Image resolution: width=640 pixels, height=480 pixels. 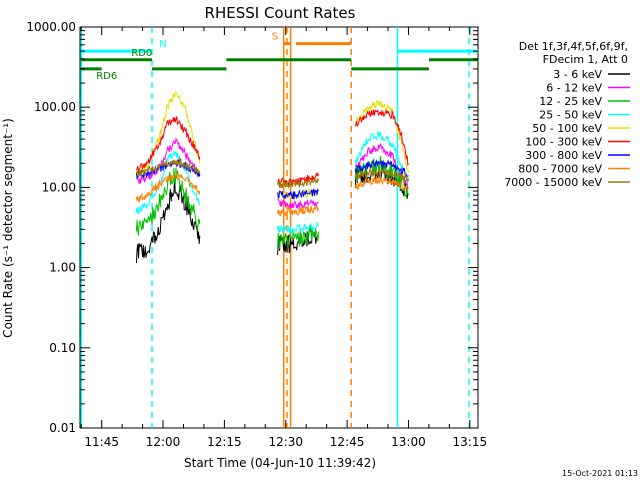 I want to click on legend-header-1: FDecim 1, Att 0, so click(x=585, y=59).